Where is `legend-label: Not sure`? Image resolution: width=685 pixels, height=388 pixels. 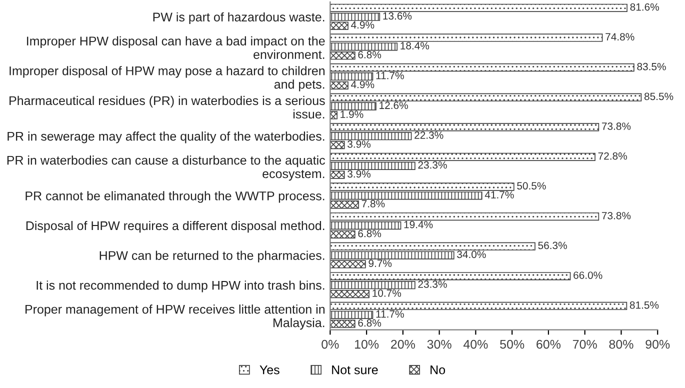
legend-label: Not sure is located at coordinates (355, 370).